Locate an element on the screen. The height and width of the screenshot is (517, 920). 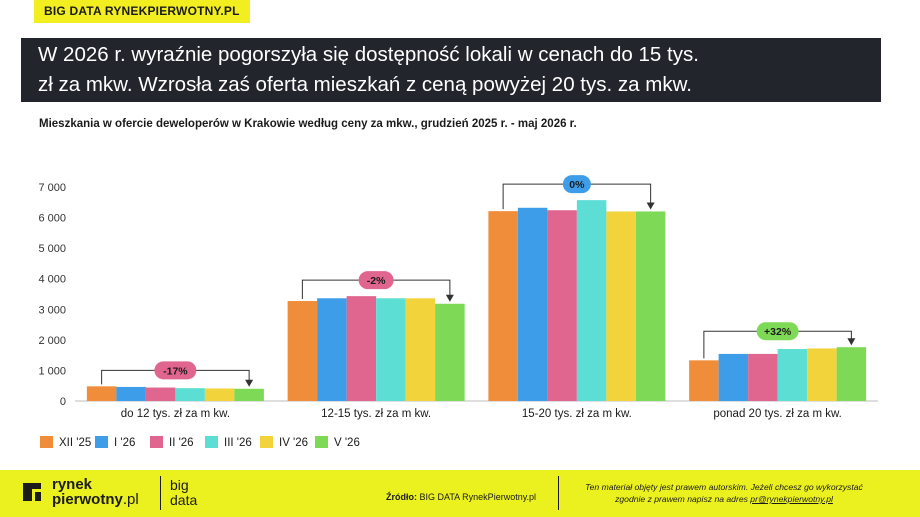
legend-label: XII '25 is located at coordinates (75, 443).